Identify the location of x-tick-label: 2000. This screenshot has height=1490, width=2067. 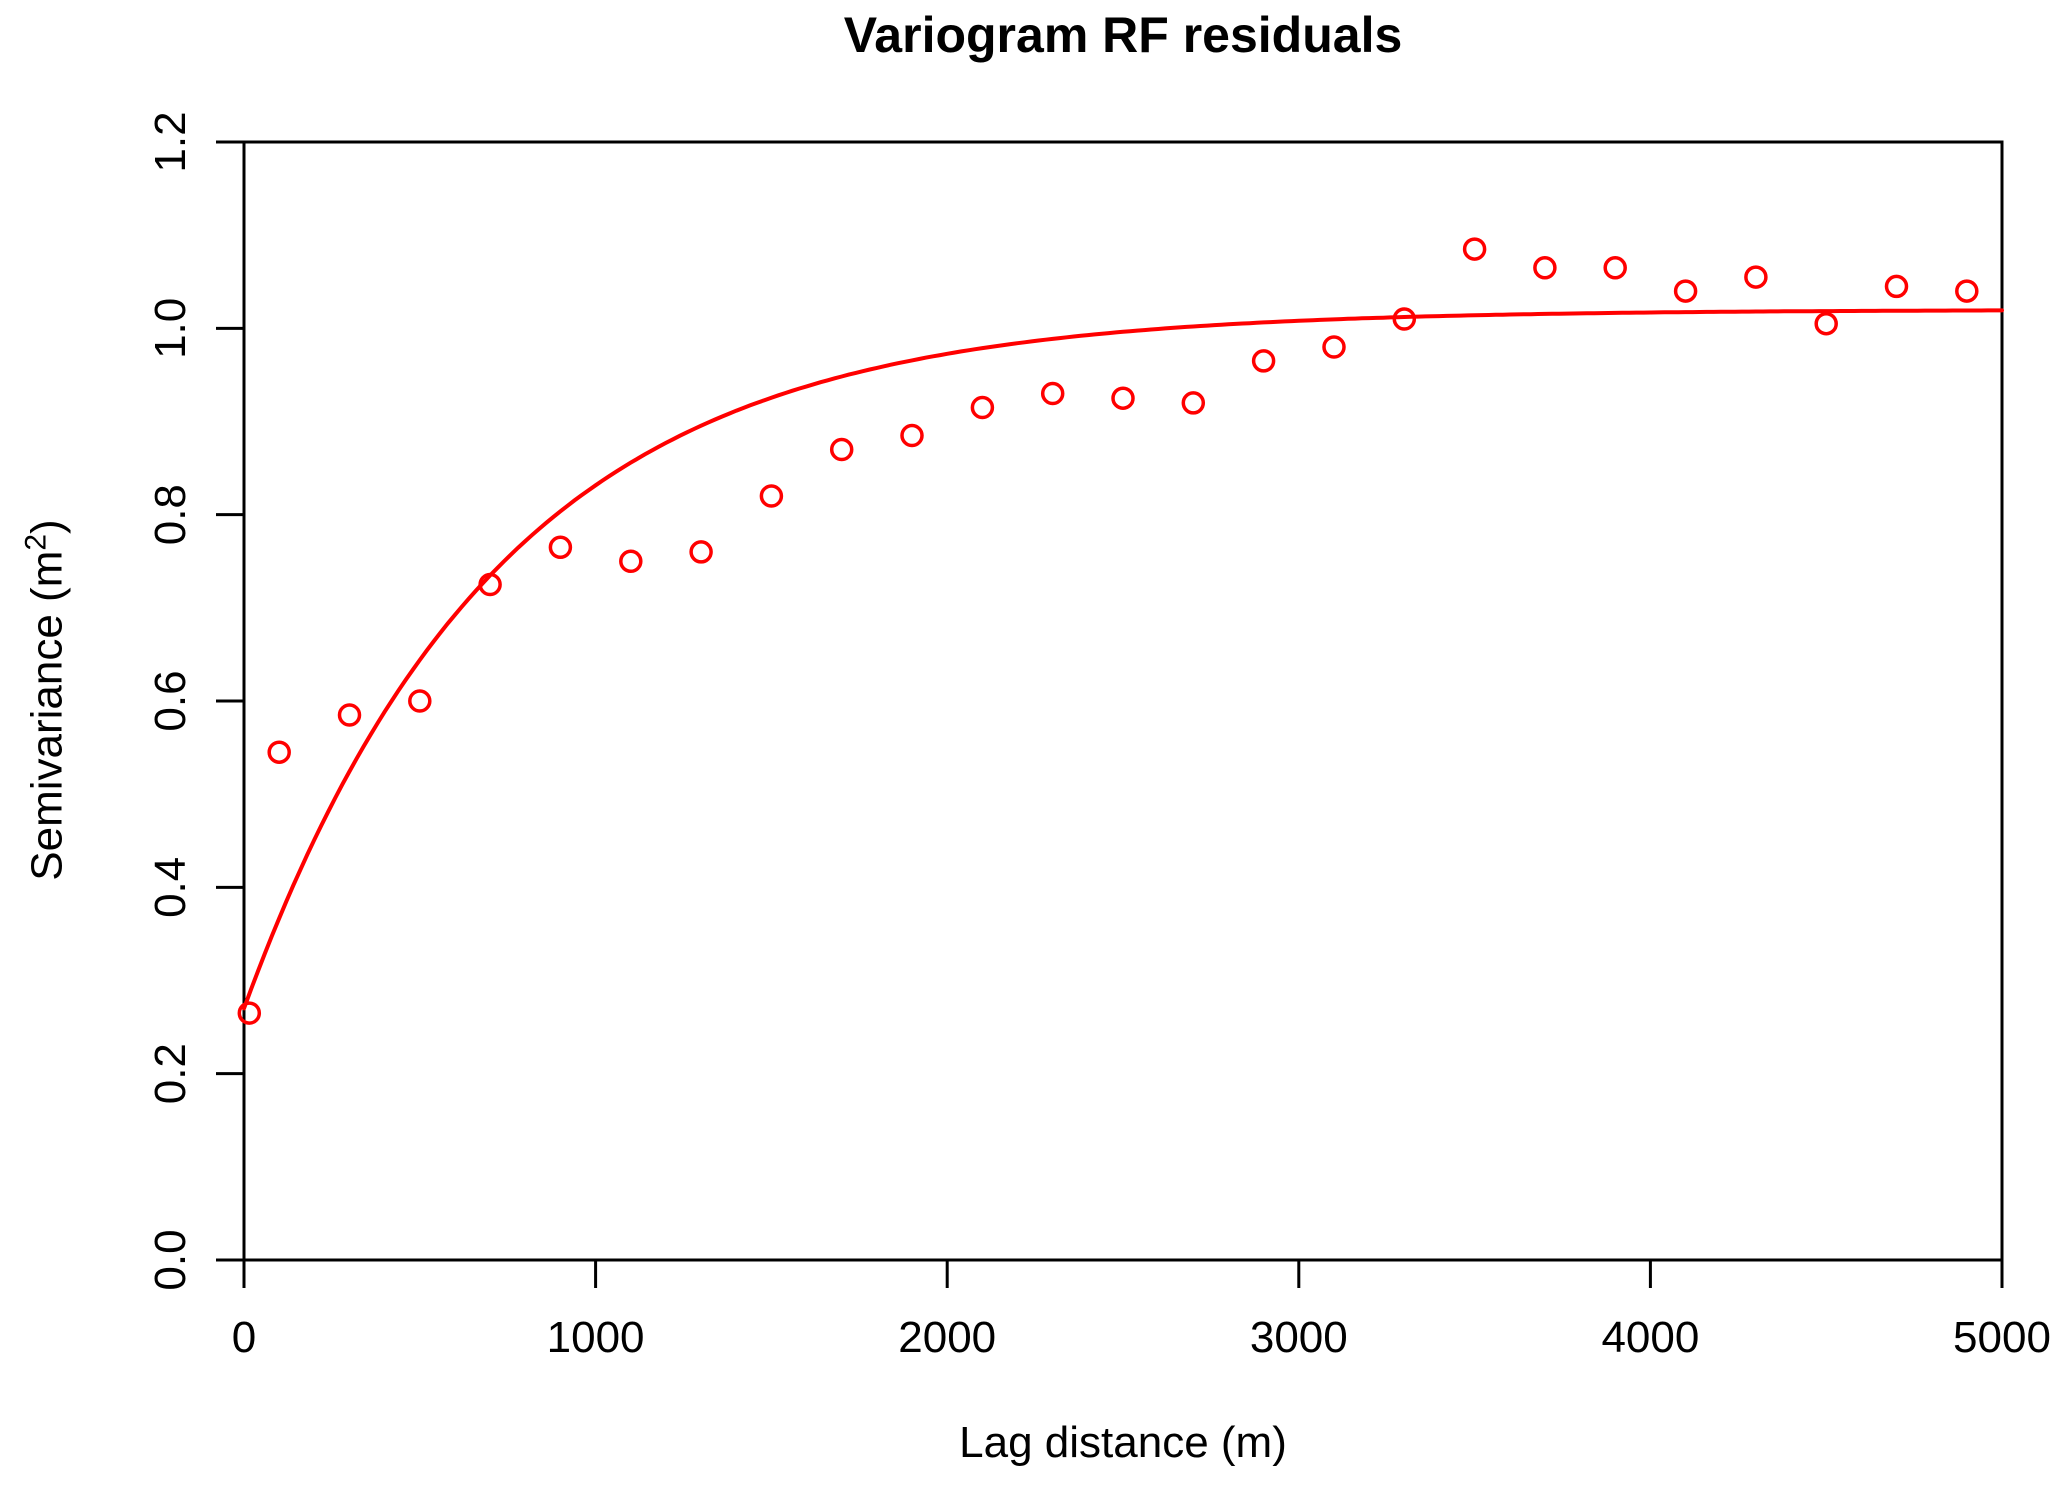
(947, 1337).